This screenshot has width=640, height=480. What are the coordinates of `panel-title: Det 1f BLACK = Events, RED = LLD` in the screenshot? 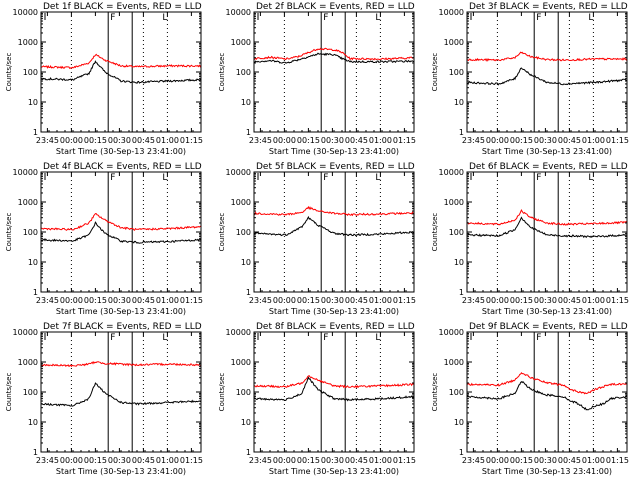 It's located at (122, 7).